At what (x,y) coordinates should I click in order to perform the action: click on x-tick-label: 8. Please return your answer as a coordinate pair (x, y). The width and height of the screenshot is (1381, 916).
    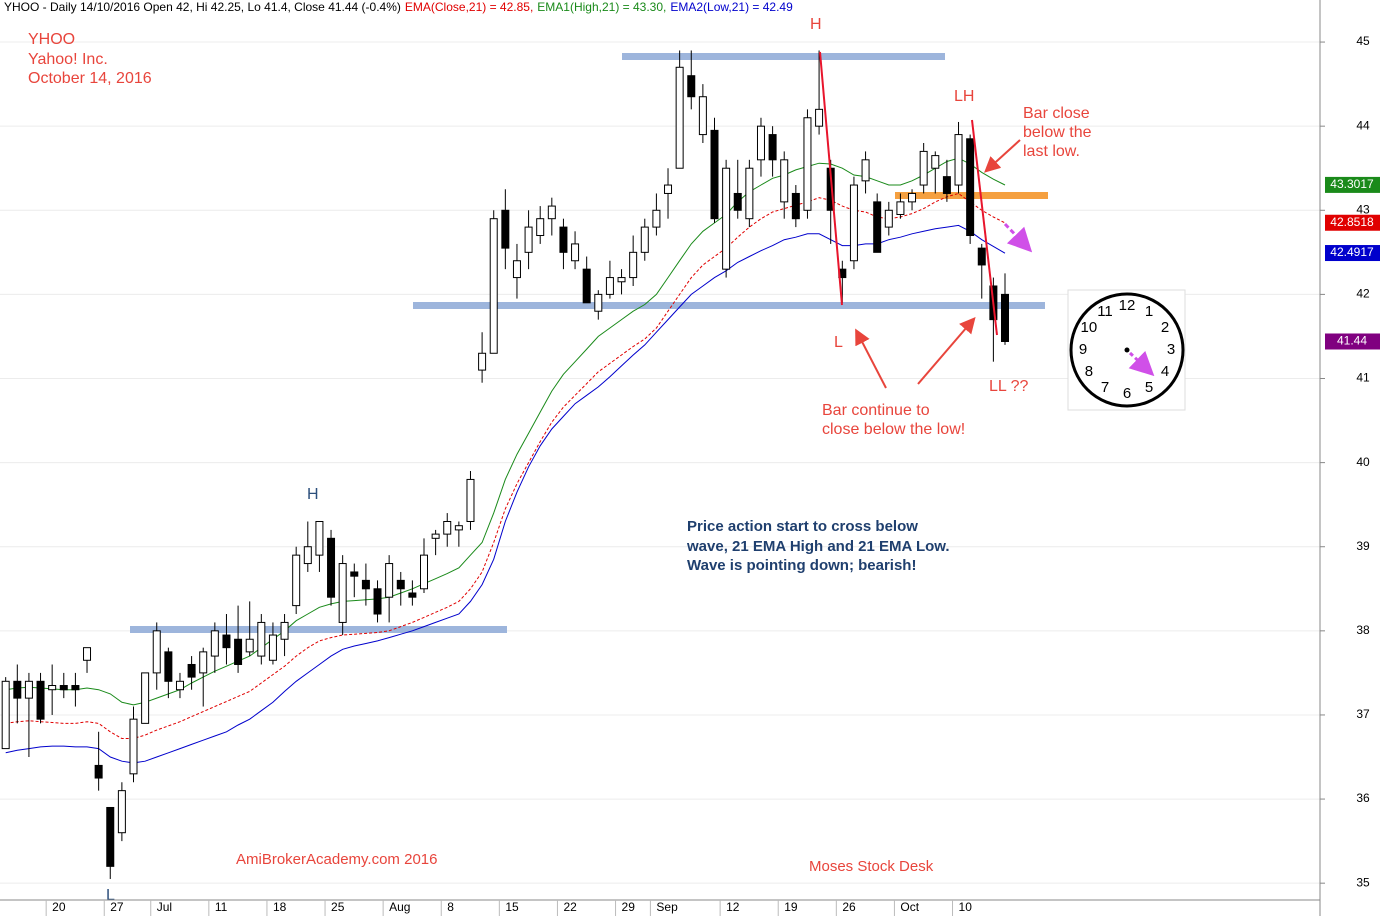
    Looking at the image, I should click on (450, 907).